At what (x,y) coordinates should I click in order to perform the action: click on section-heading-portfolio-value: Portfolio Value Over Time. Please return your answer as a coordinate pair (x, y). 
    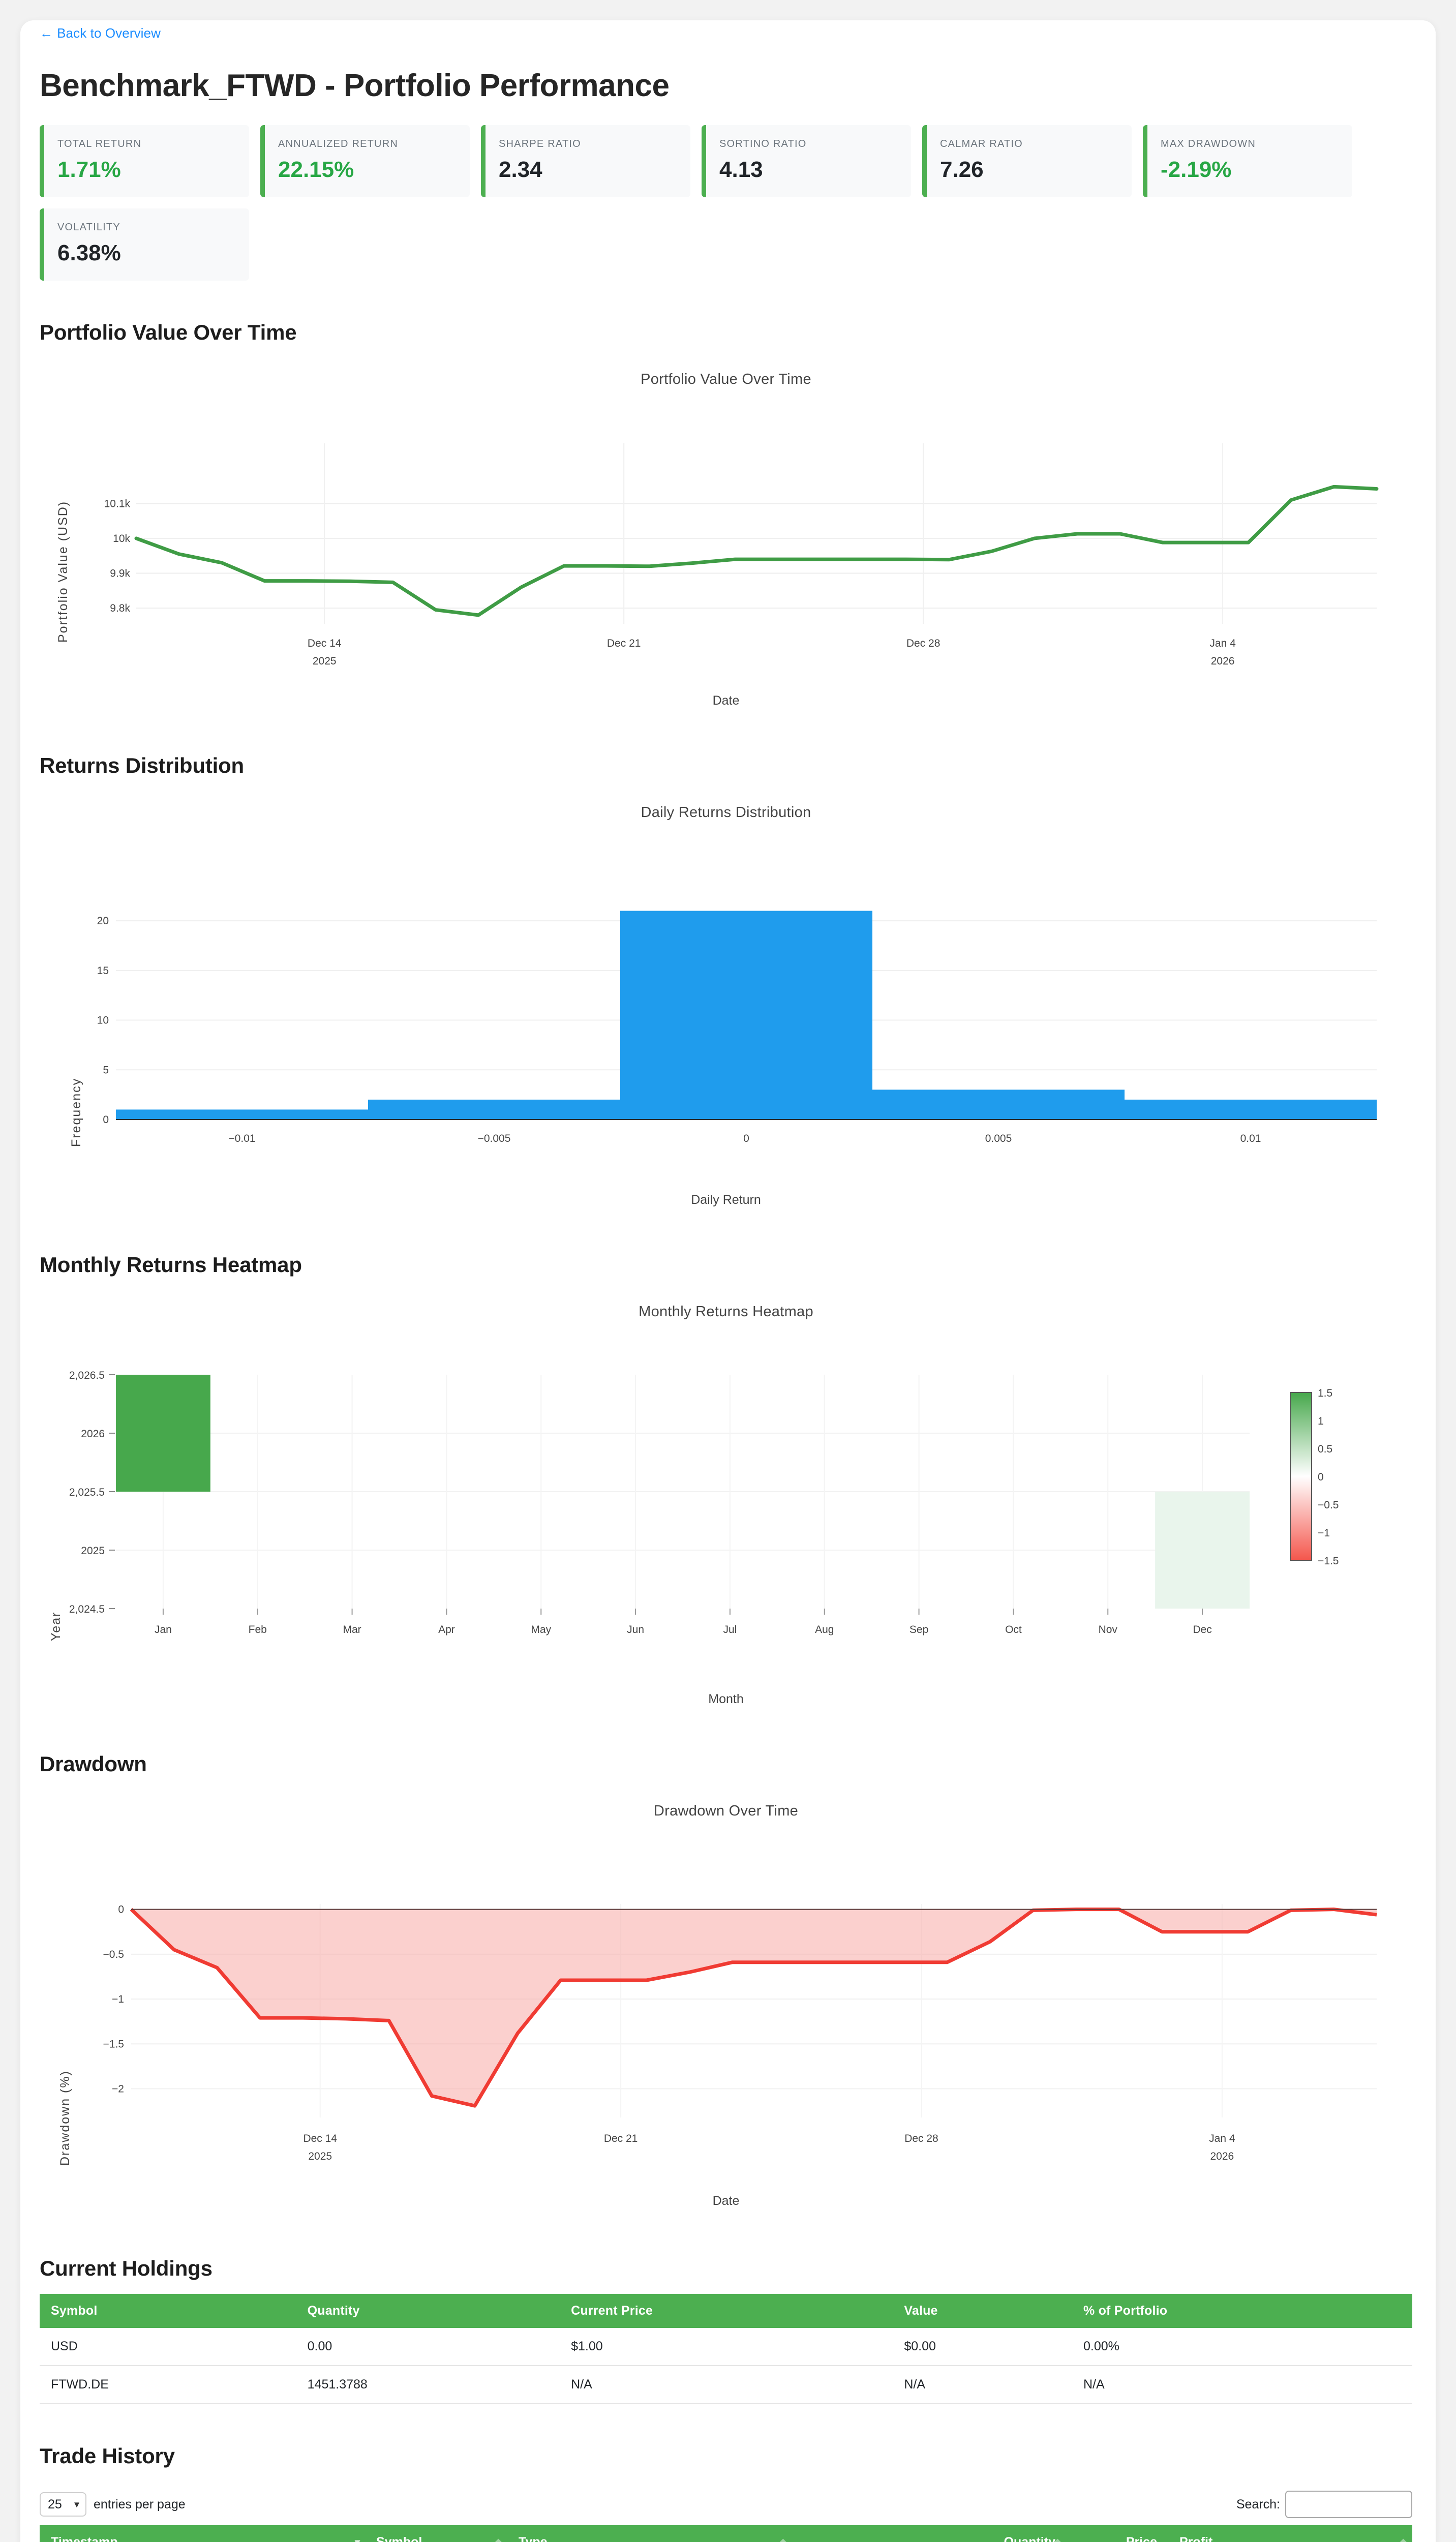
    Looking at the image, I should click on (168, 332).